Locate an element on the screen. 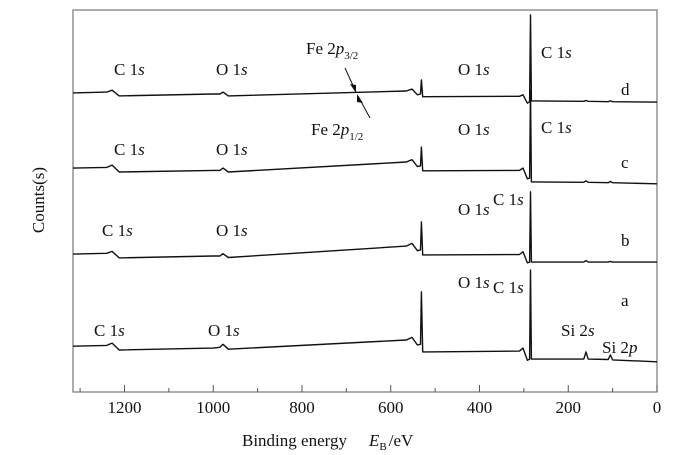 The height and width of the screenshot is (455, 700). annotation-b-c1s-auger: C 1s is located at coordinates (117, 230).